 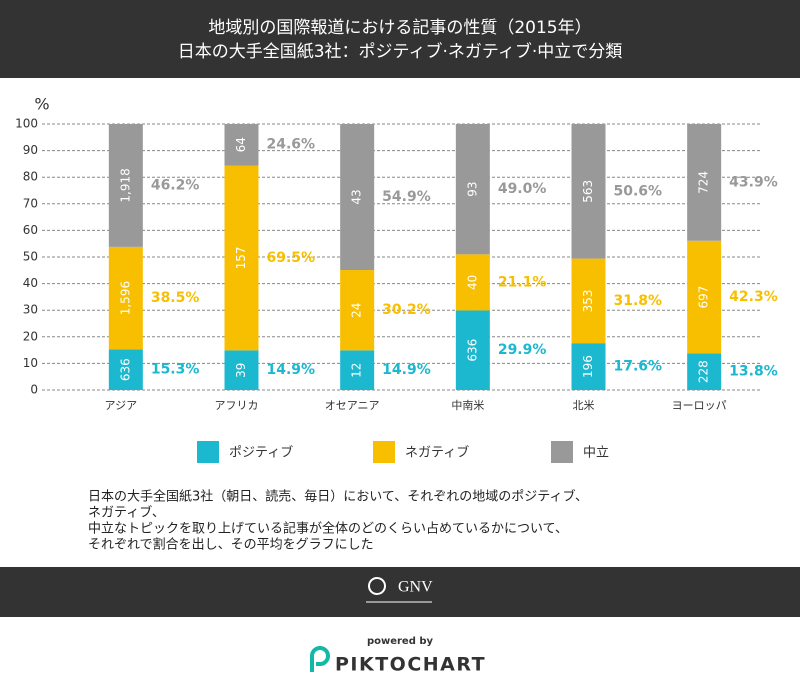 I want to click on count-label: 1,596, so click(x=125, y=298).